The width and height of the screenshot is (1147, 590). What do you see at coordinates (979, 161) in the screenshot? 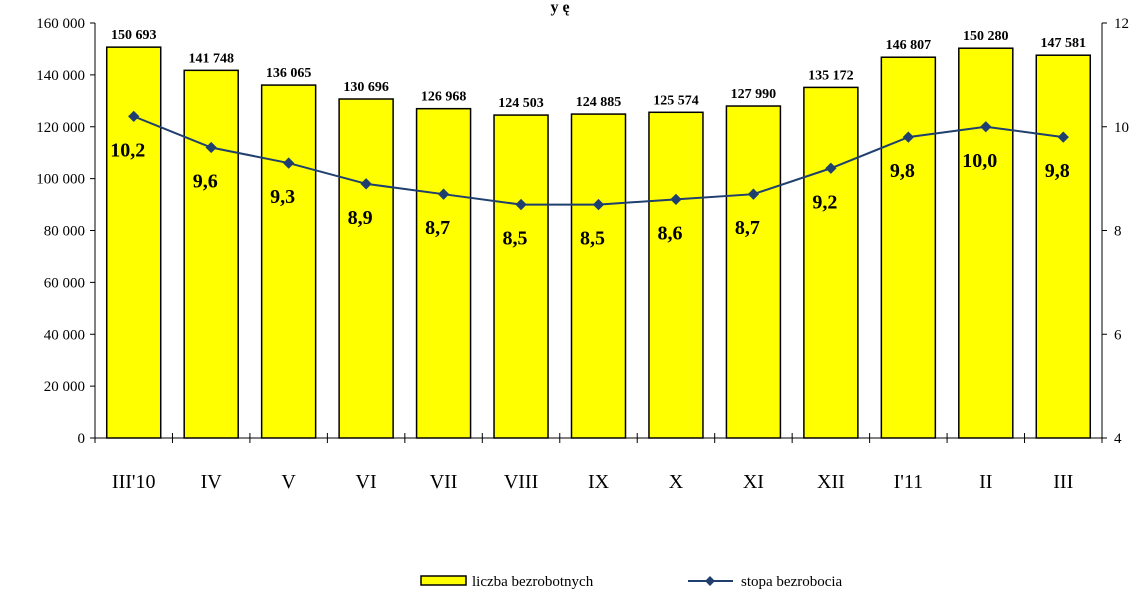
I see `rate-value-label: 10,0` at bounding box center [979, 161].